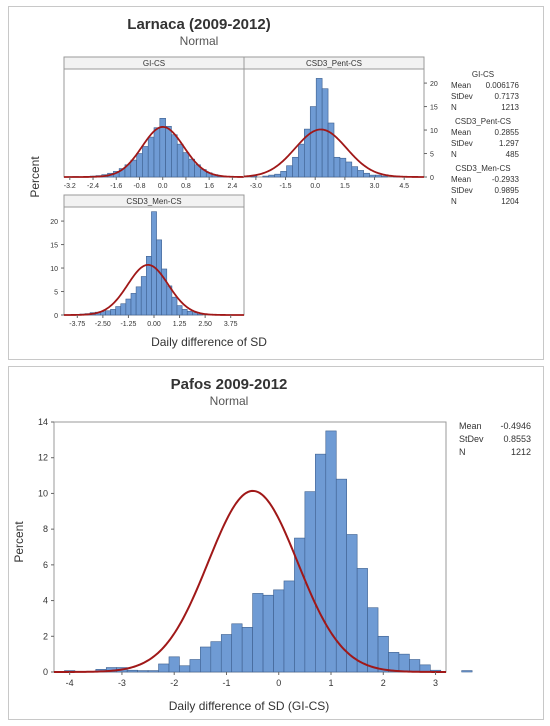  What do you see at coordinates (54, 222) in the screenshot?
I see `y-tick-label: 20` at bounding box center [54, 222].